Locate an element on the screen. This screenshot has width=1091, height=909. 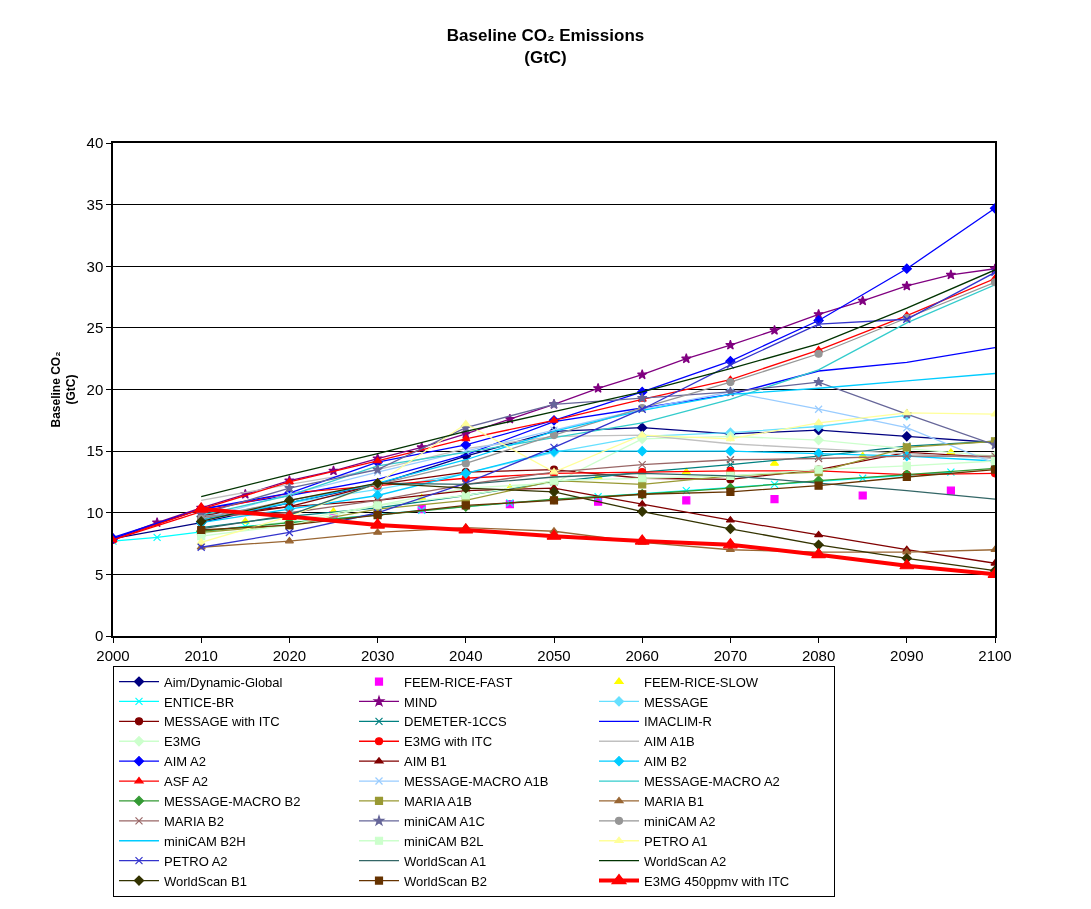
legend-label: miniCAM A2 is located at coordinates (680, 821).